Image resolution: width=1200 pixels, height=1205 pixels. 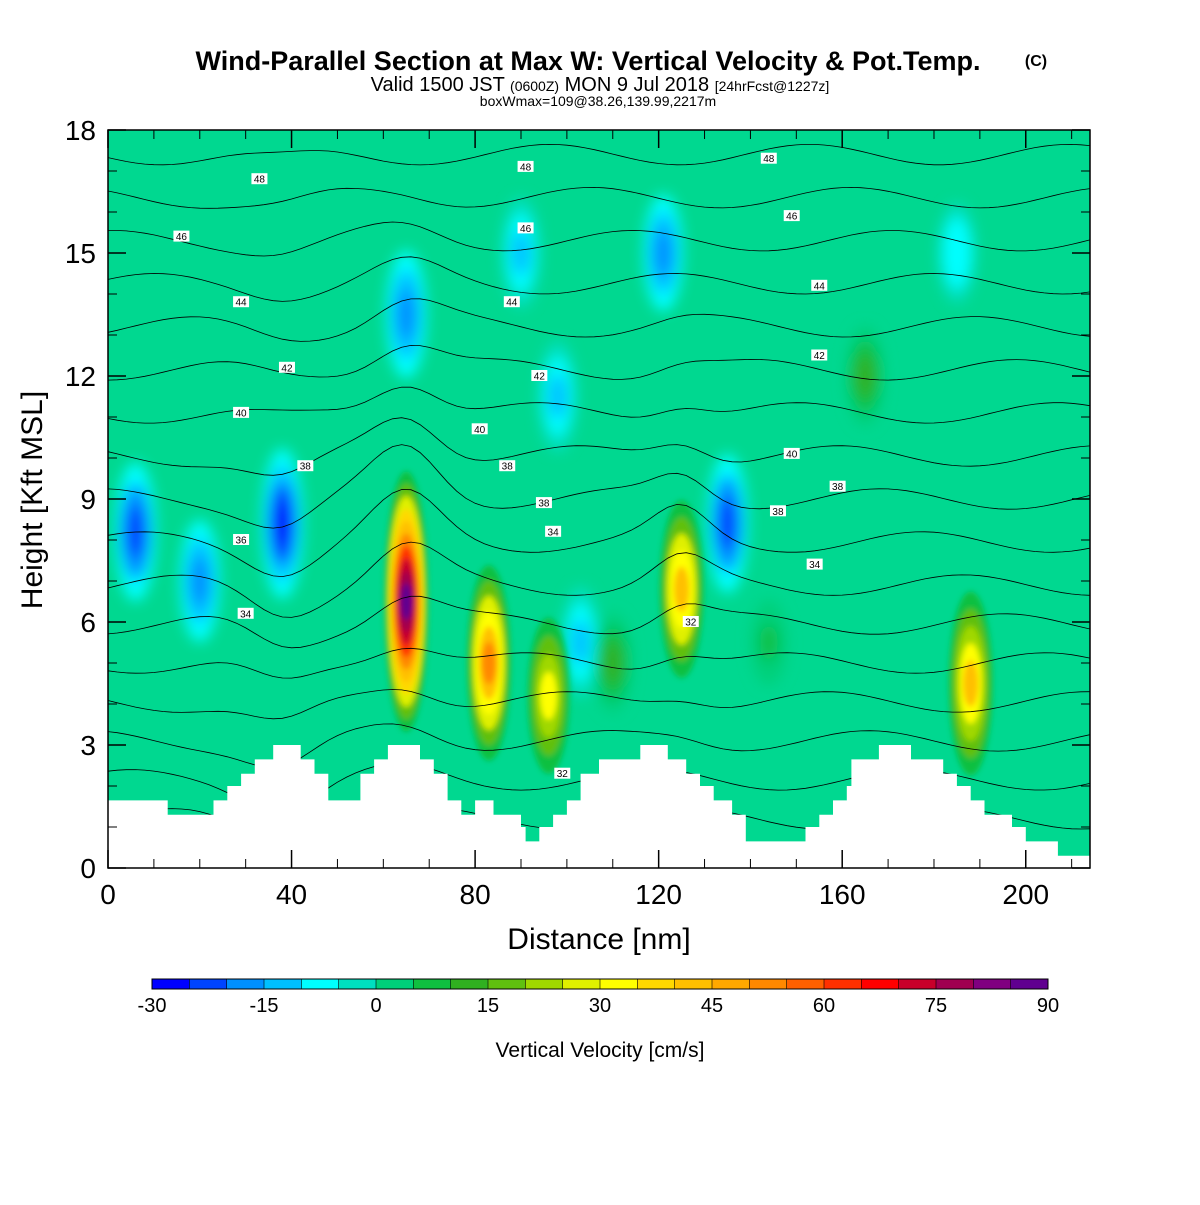 I want to click on velocity-field-cores, so click(x=688, y=623).